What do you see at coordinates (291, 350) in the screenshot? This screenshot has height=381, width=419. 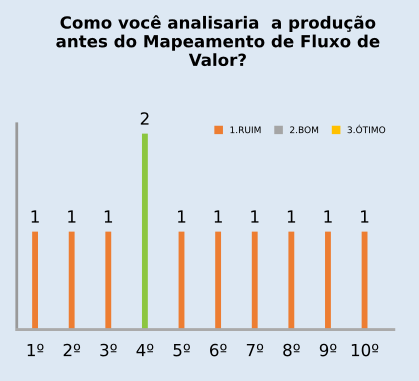 I see `x-tick-label: 8º` at bounding box center [291, 350].